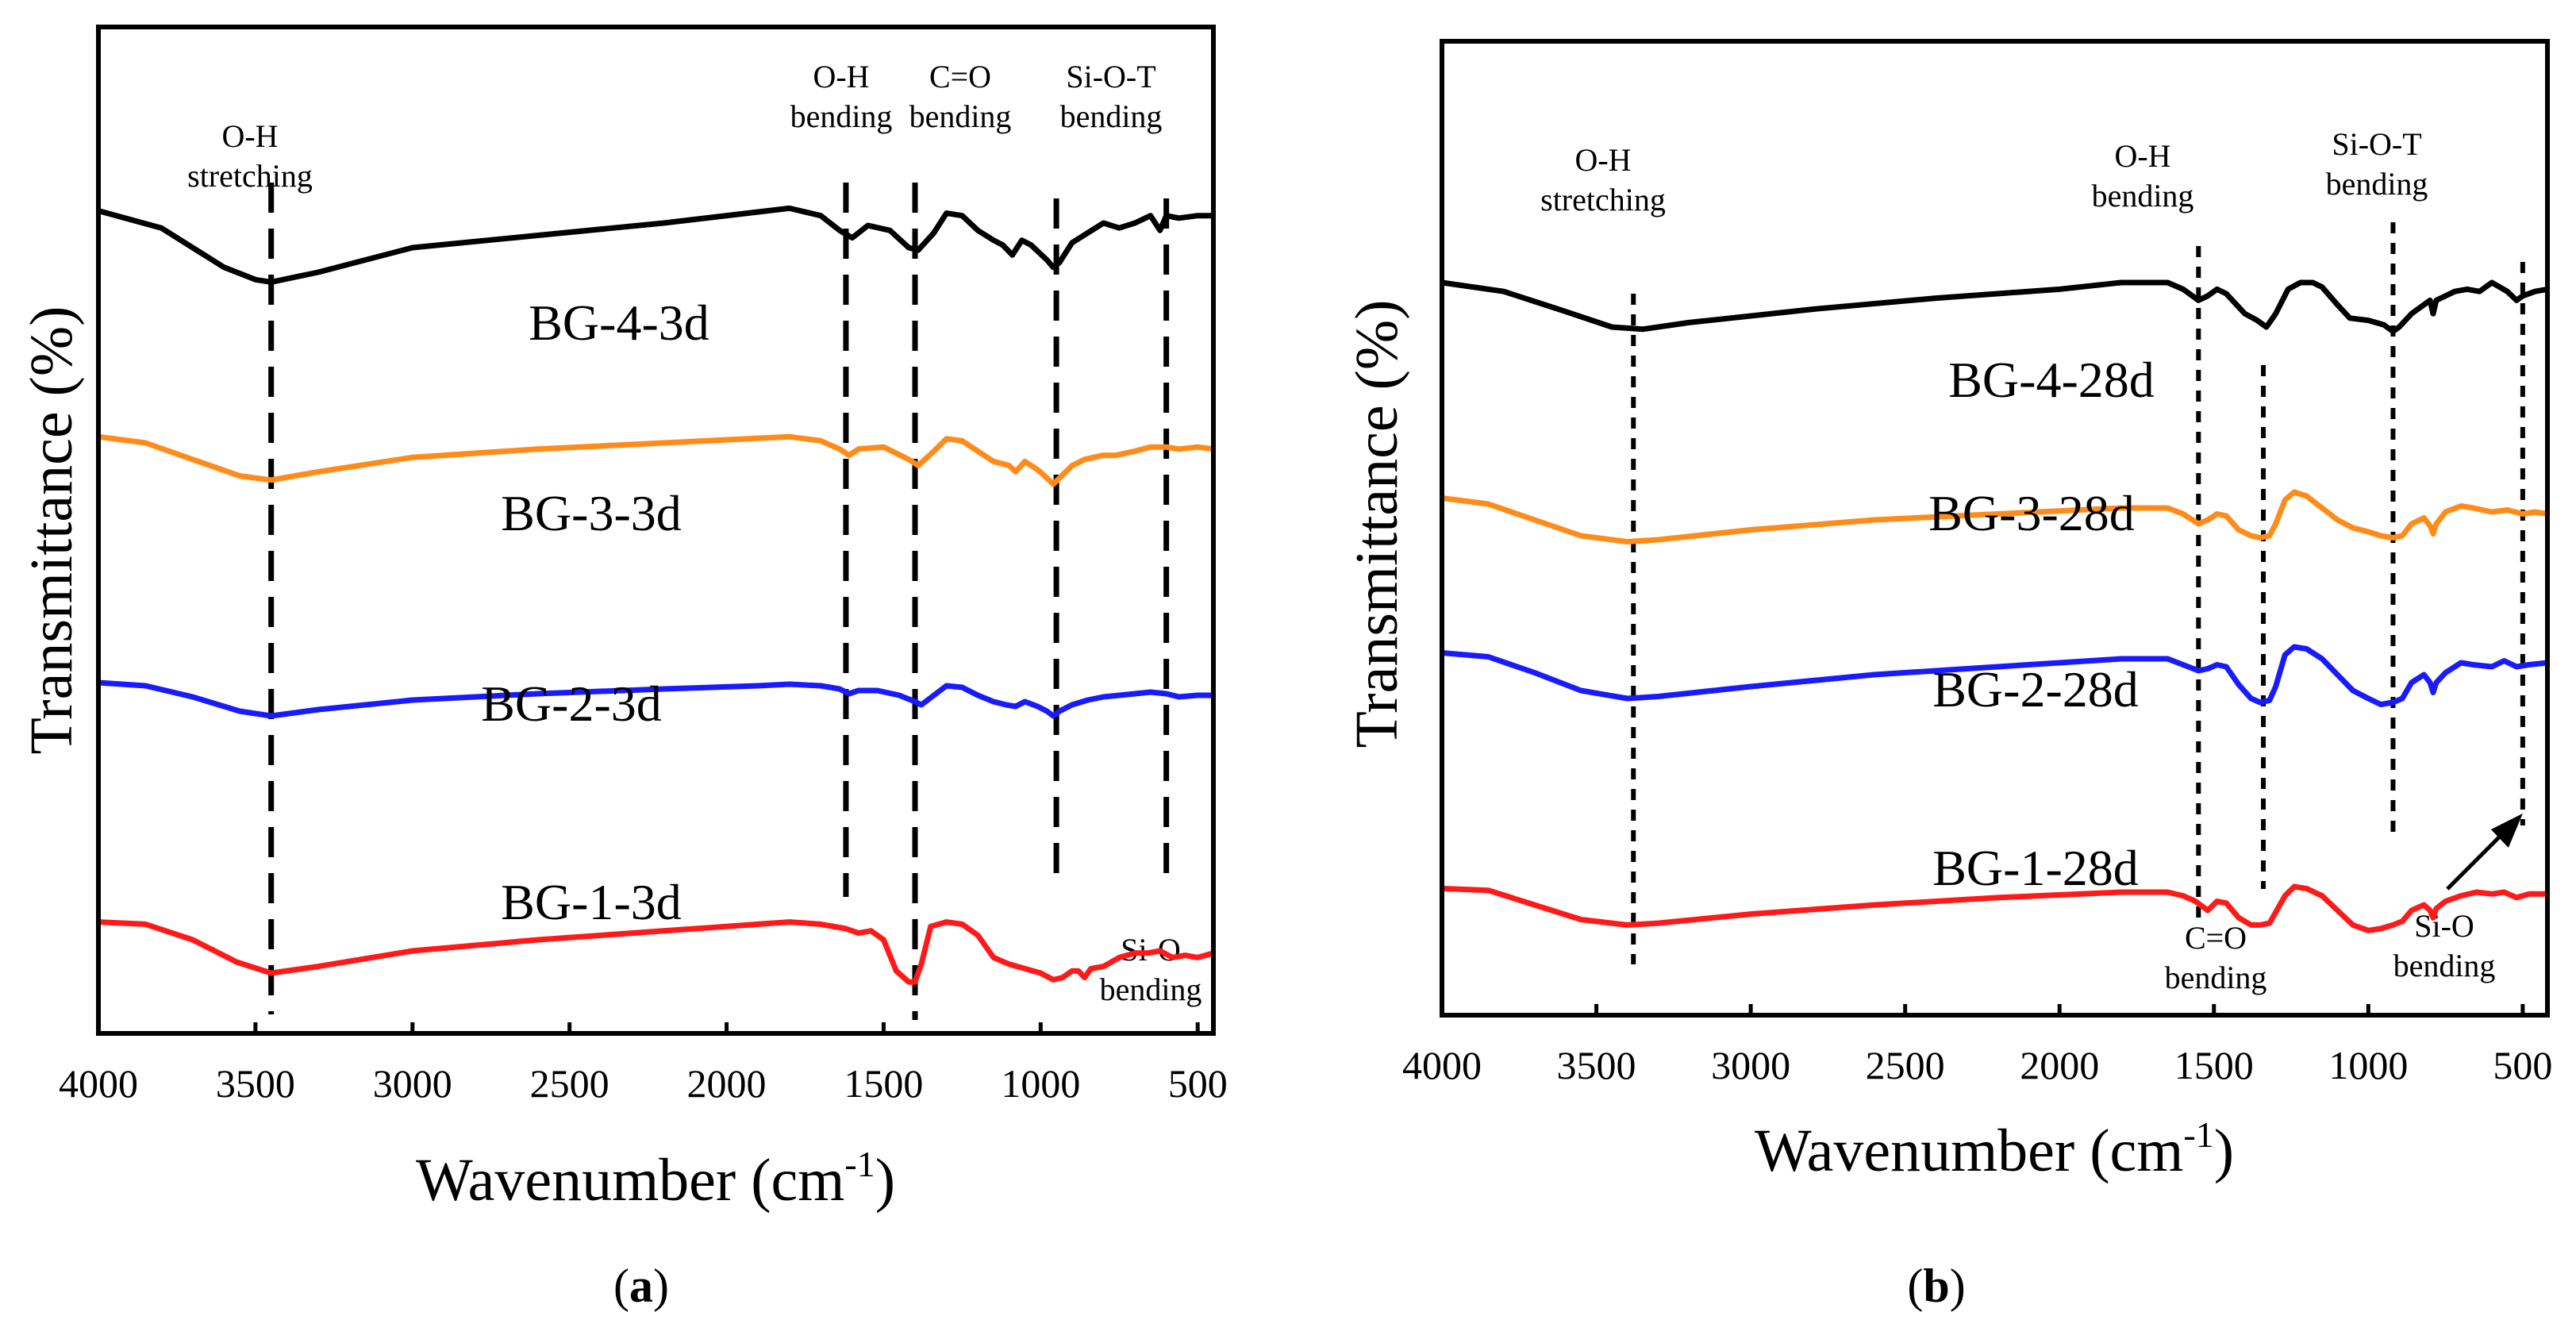 The width and height of the screenshot is (2576, 1339). What do you see at coordinates (619, 322) in the screenshot?
I see `series-label: BG-4-3d` at bounding box center [619, 322].